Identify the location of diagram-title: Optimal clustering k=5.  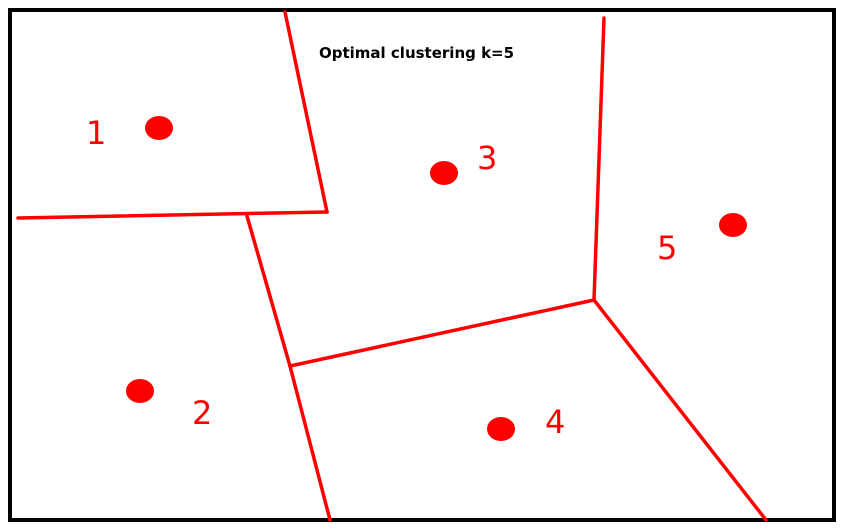
(417, 53).